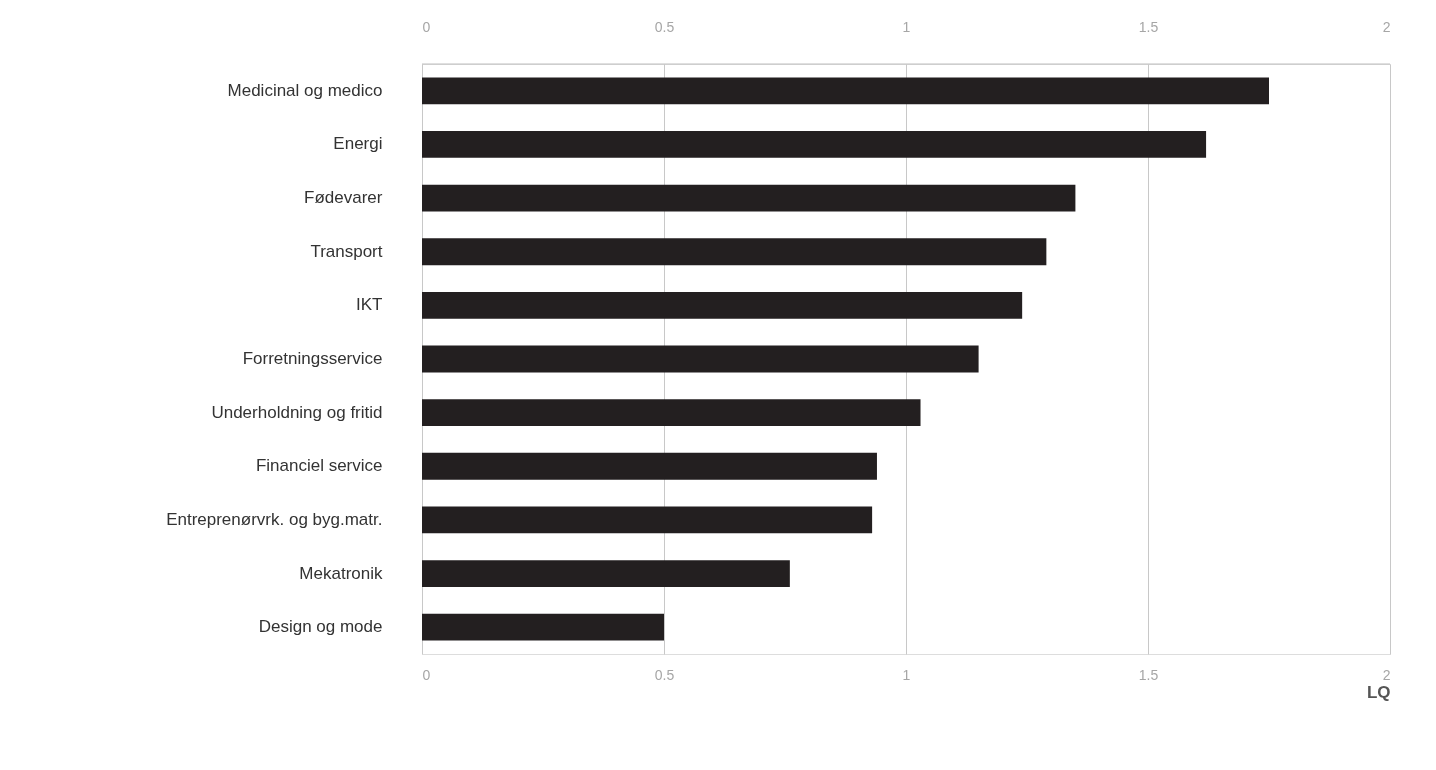 This screenshot has height=770, width=1436. Describe the element at coordinates (297, 412) in the screenshot. I see `y-tick-label: Underholdning og fritid` at that location.